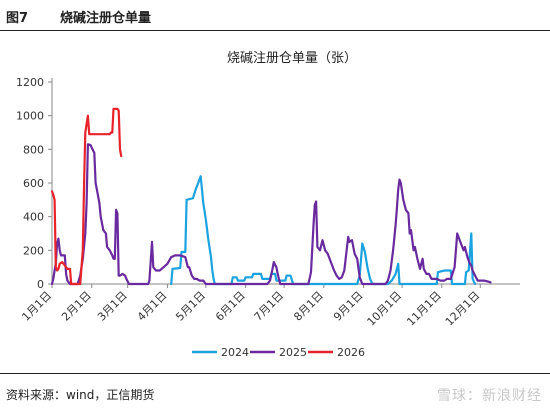 This screenshot has width=550, height=411. I want to click on y-tick-label: 1200, so click(30, 82).